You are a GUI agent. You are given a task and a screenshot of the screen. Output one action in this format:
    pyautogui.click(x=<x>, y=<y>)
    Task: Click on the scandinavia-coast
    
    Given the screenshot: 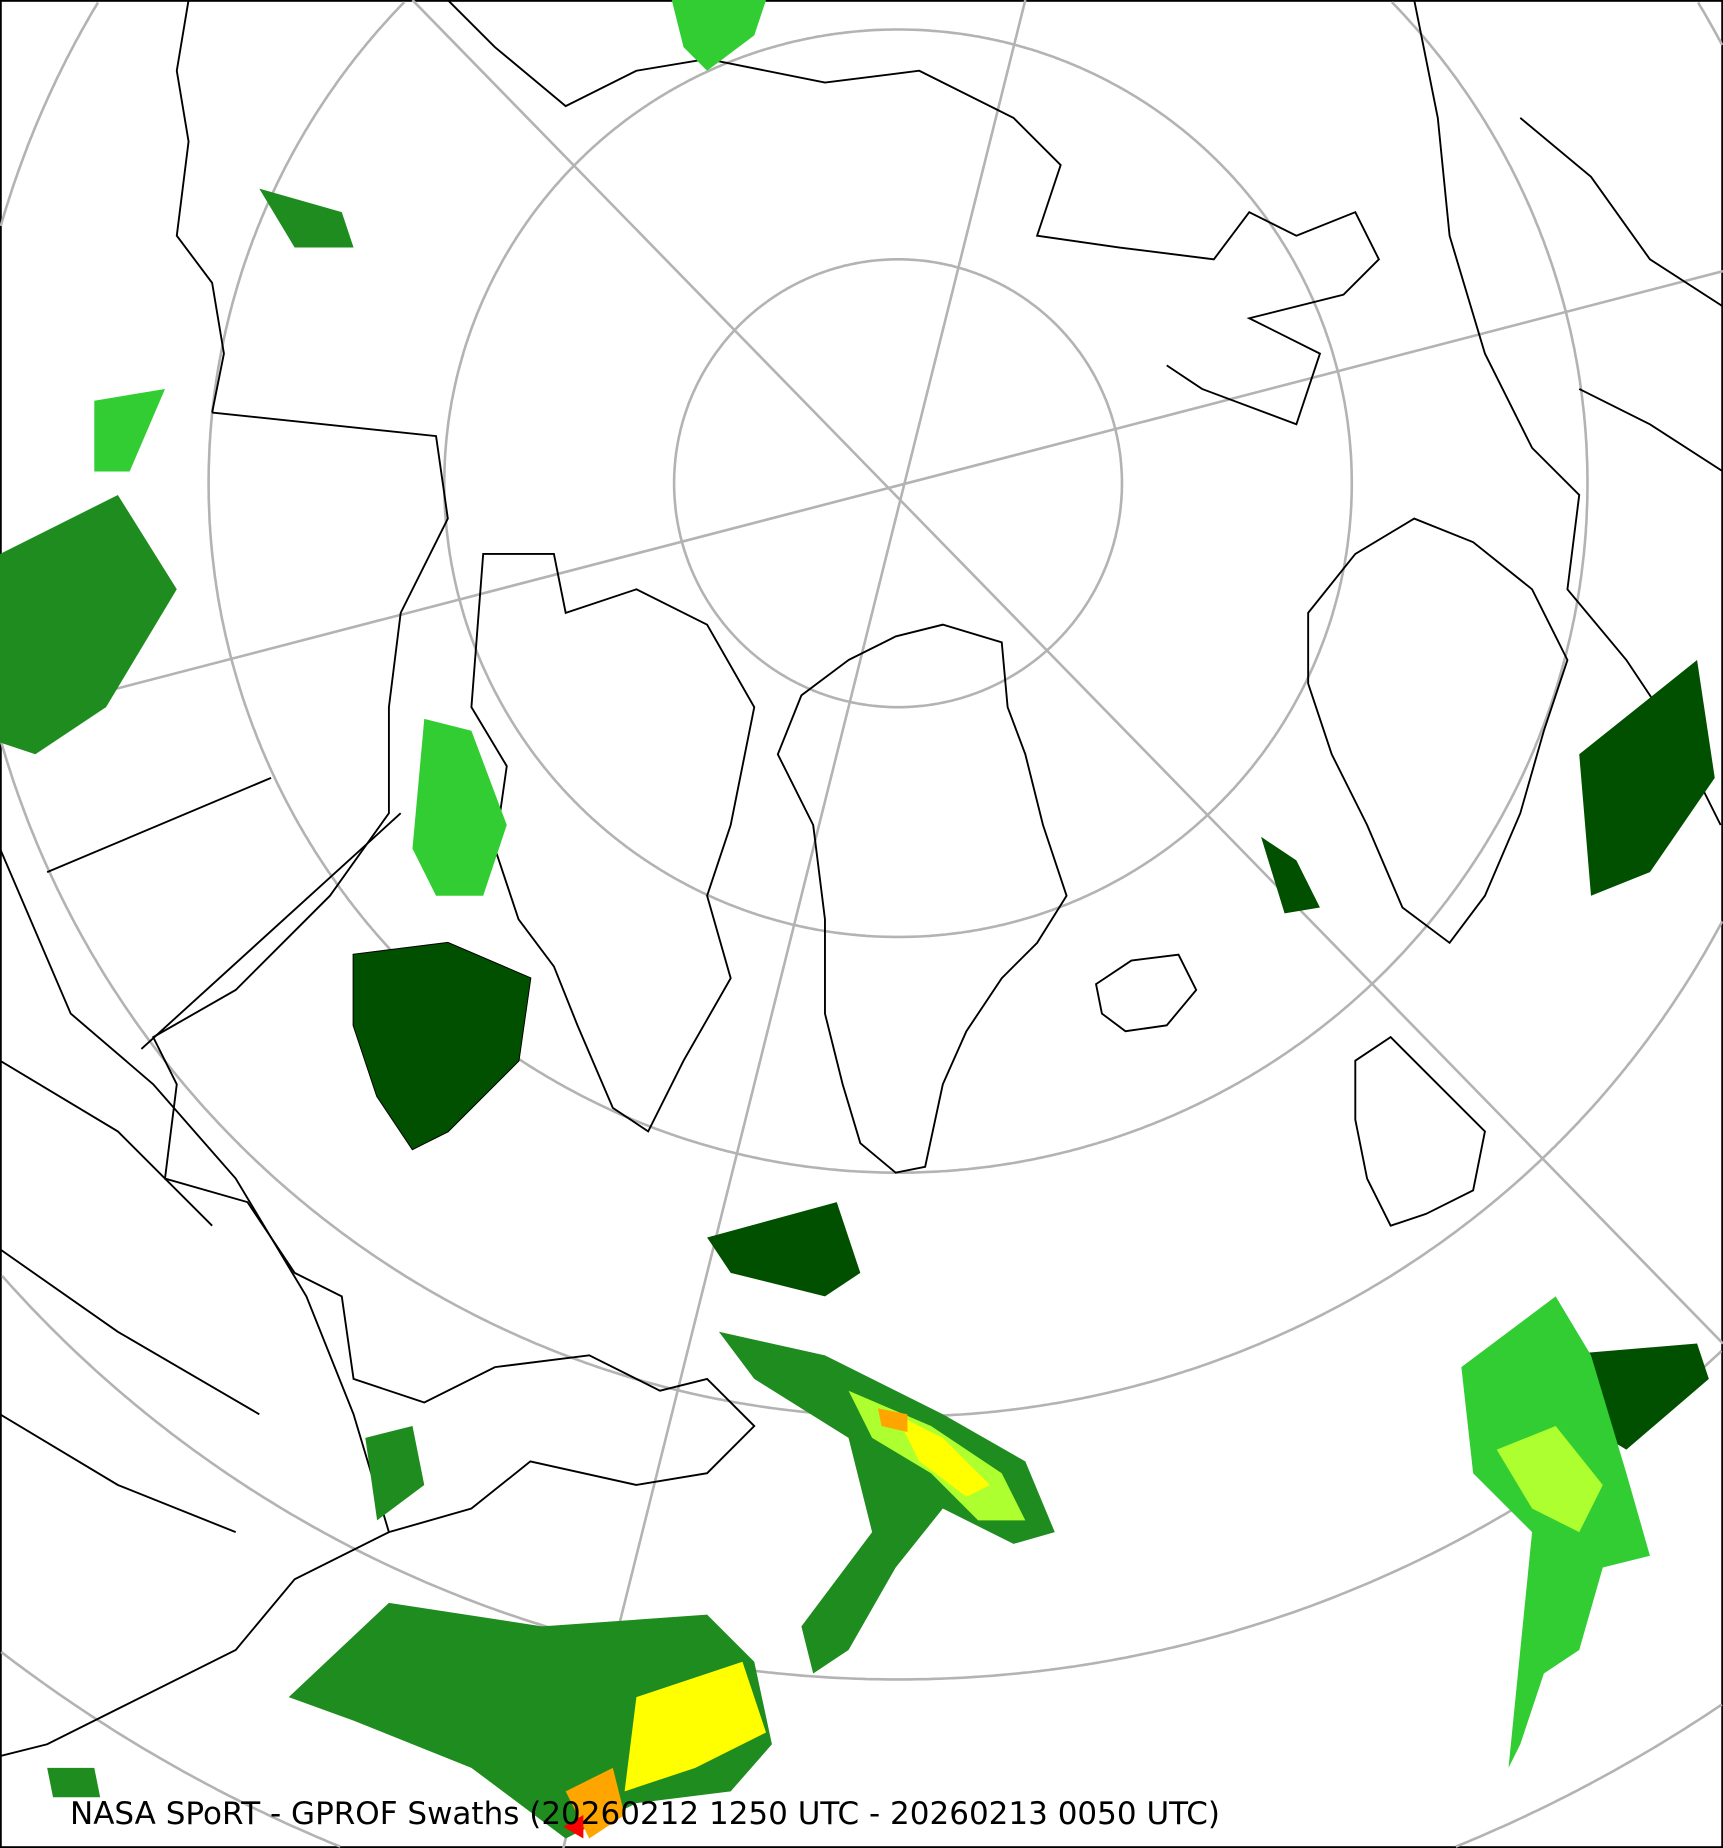 What is the action you would take?
    pyautogui.click(x=1438, y=731)
    